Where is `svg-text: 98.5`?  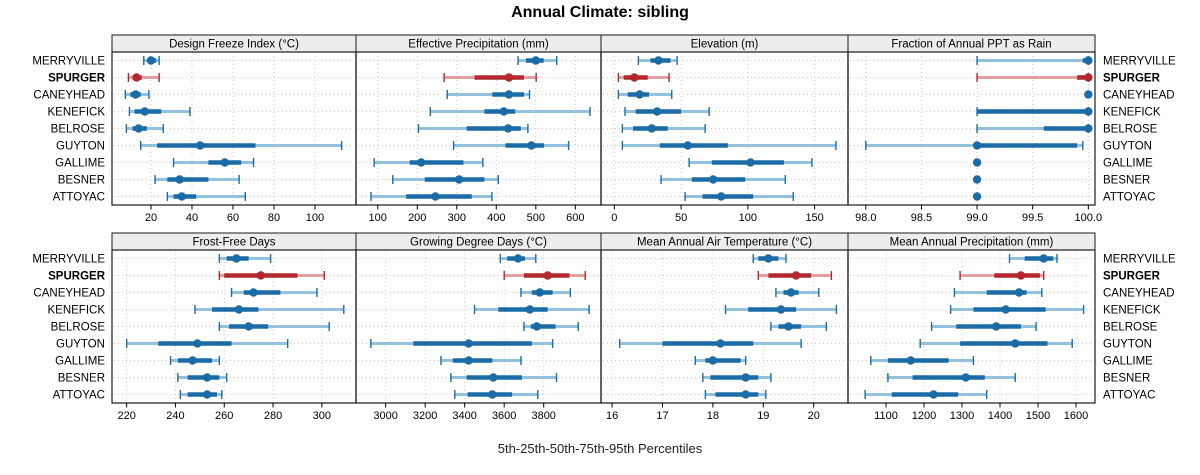 svg-text: 98.5 is located at coordinates (921, 218).